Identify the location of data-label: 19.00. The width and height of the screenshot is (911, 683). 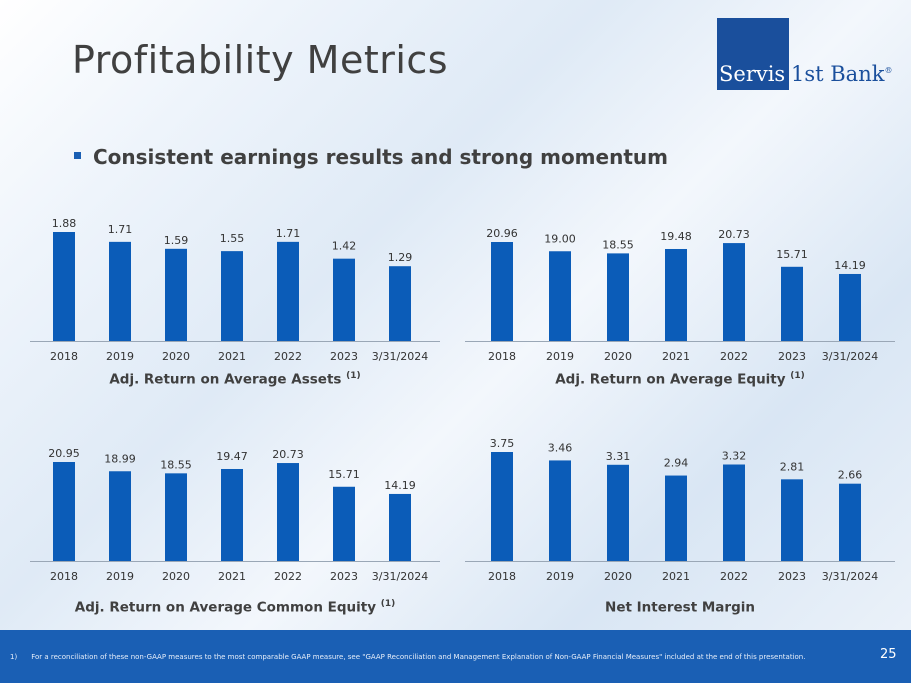
(560, 238).